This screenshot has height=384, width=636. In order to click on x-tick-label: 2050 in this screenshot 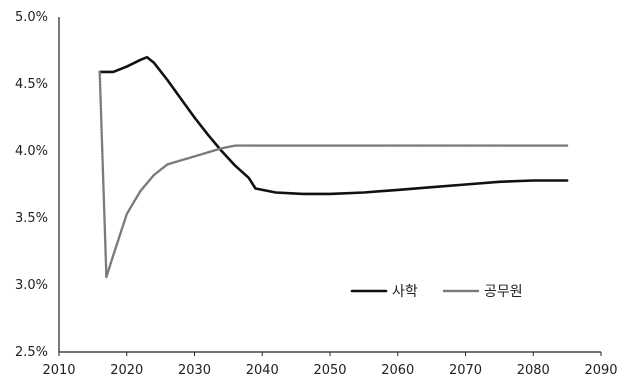, I will do `click(329, 370)`.